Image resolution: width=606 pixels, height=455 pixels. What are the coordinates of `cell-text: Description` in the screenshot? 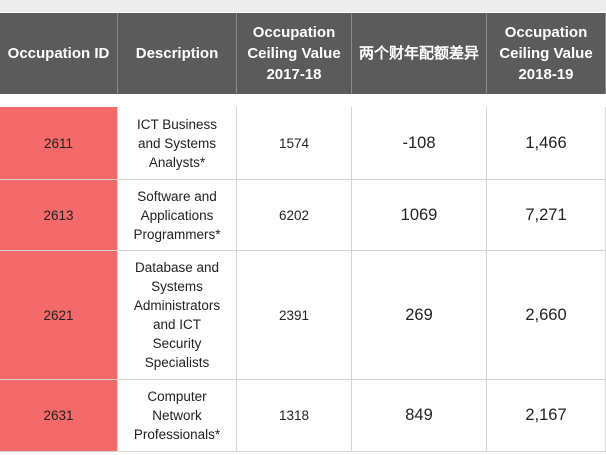 It's located at (177, 53).